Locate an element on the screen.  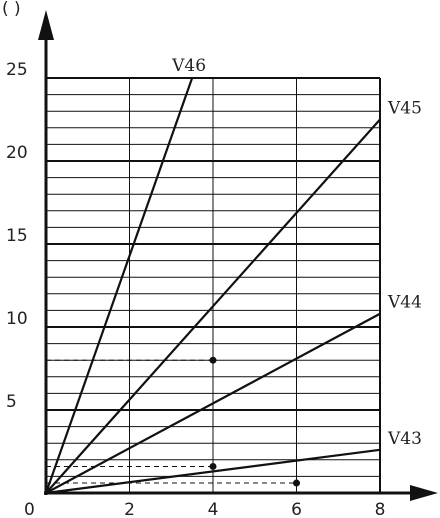
x-tick-label: 6 is located at coordinates (296, 509).